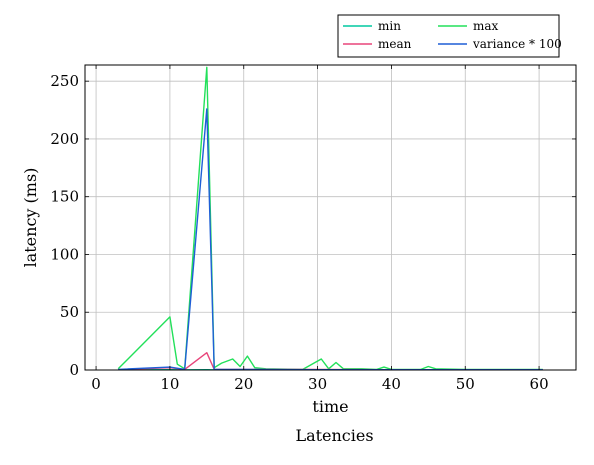  I want to click on x-tick-label: 40, so click(391, 384).